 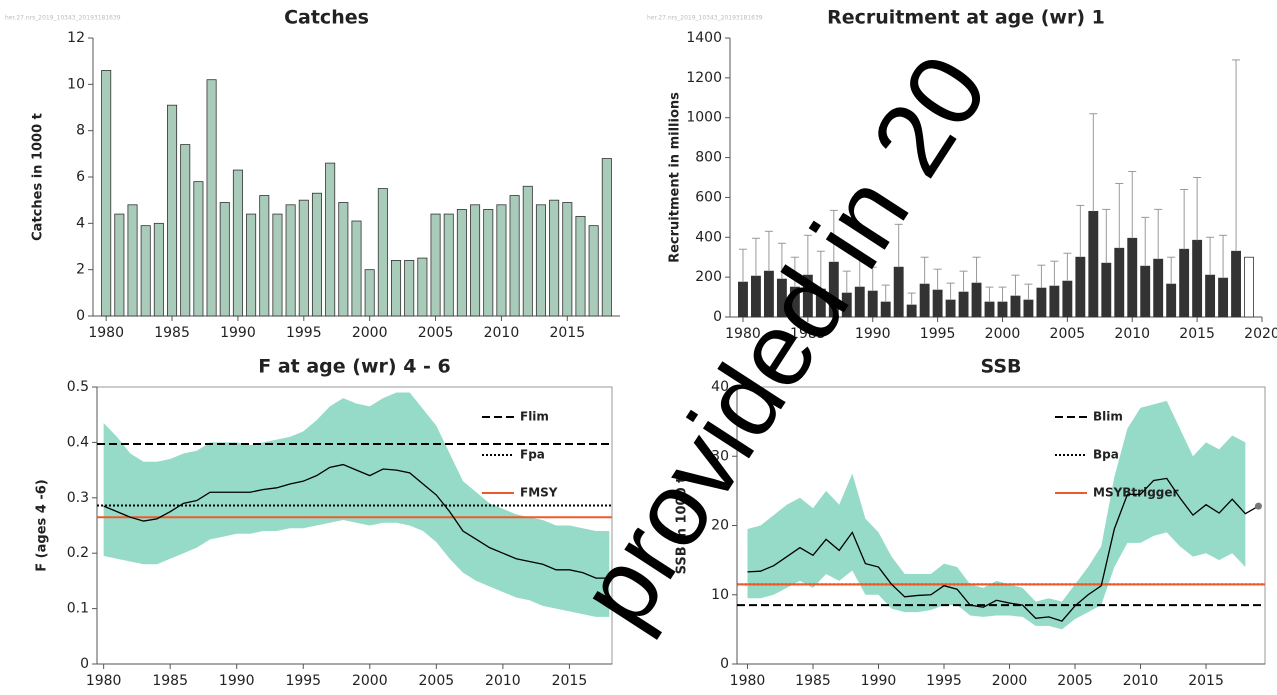 What do you see at coordinates (1260, 334) in the screenshot?
I see `x-tick-label: 2020` at bounding box center [1260, 334].